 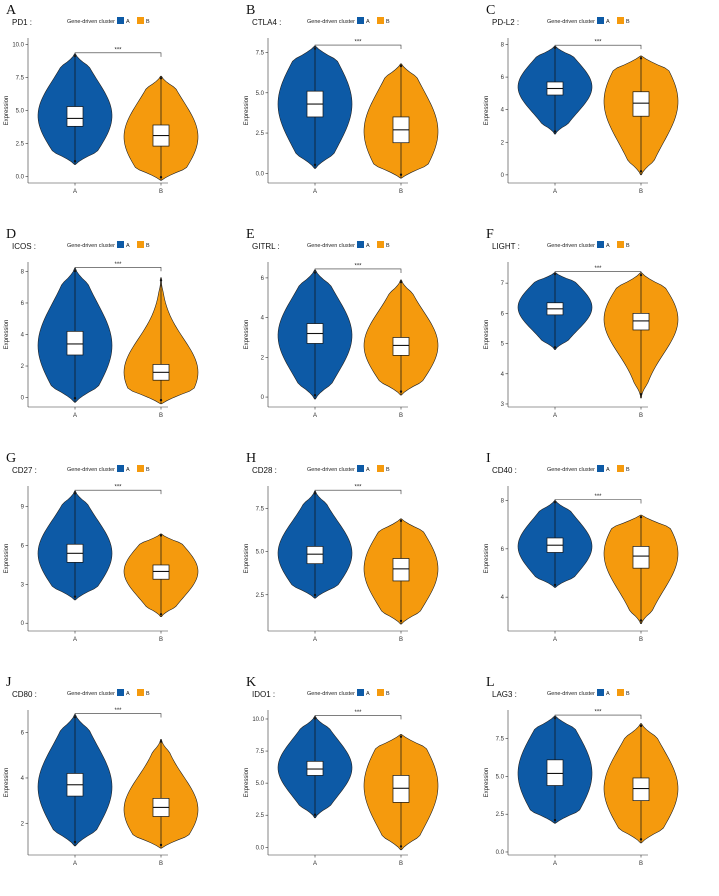 I want to click on panel-letter: H, so click(x=251, y=458).